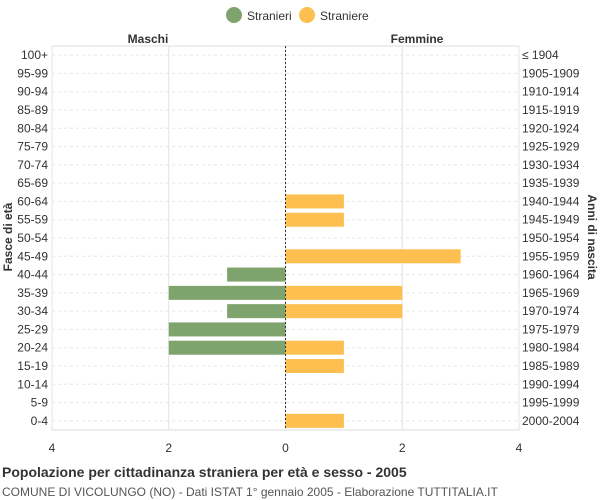 The width and height of the screenshot is (600, 500). I want to click on age-label-90-94: 90-94, so click(32, 92).